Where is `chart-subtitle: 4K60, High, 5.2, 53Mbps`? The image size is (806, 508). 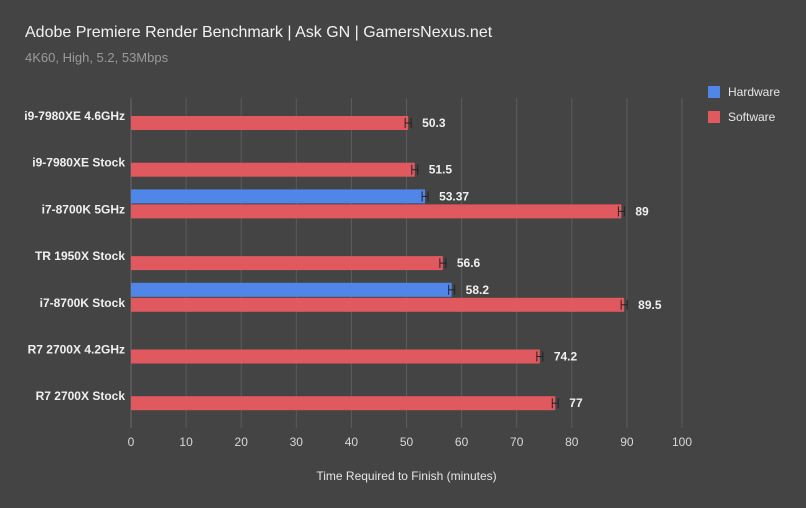
chart-subtitle: 4K60, High, 5.2, 53Mbps is located at coordinates (97, 57).